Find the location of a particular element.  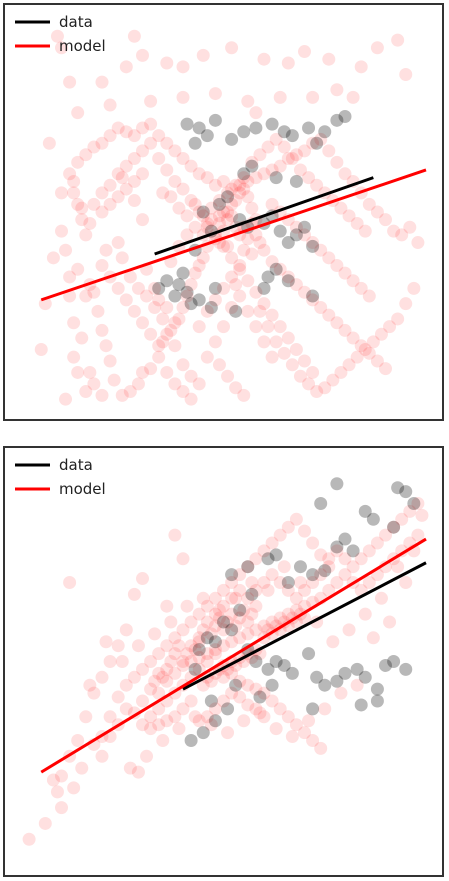

series-data is located at coordinates (252, 214).